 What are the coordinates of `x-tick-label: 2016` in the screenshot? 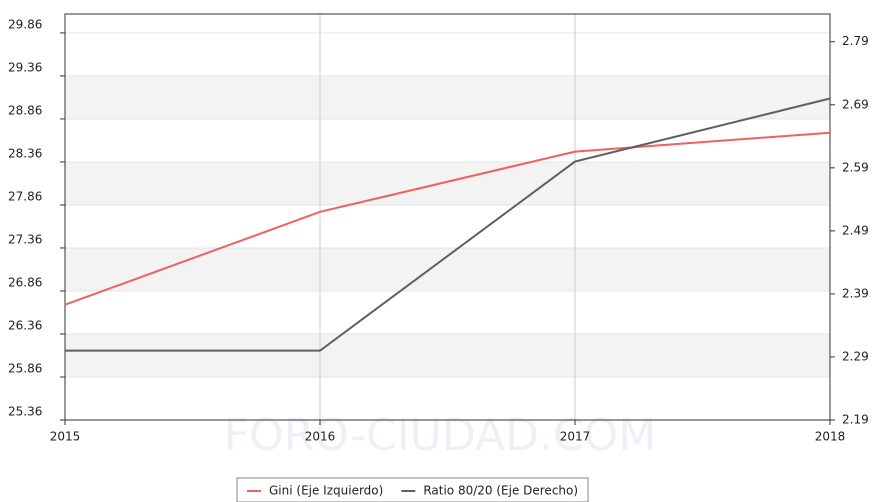 It's located at (320, 437).